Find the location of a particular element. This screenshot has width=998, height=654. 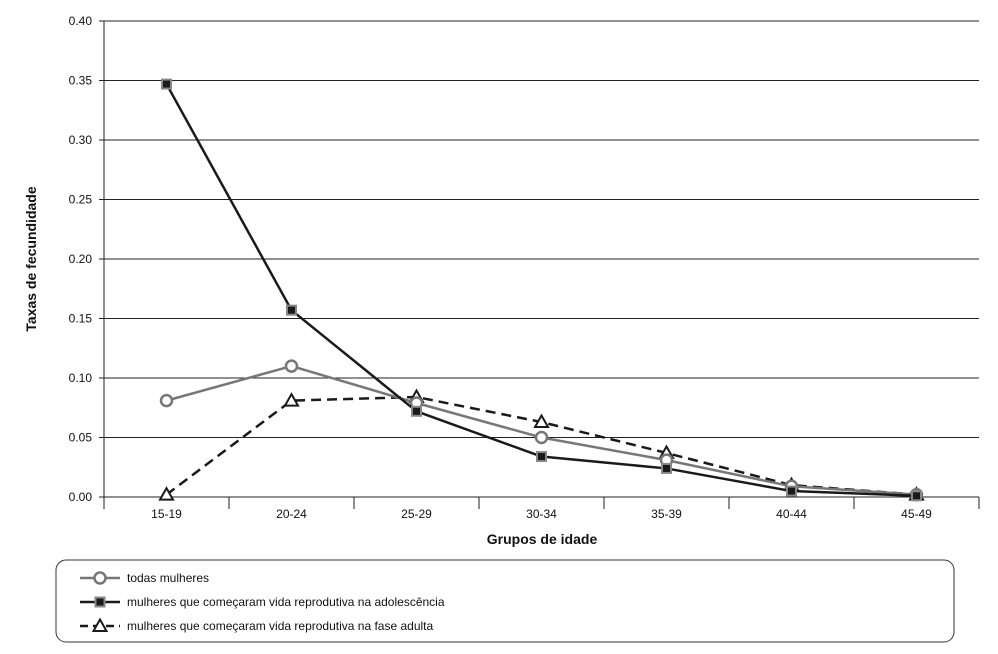

x-axis-title: Grupos de idade is located at coordinates (542, 539).